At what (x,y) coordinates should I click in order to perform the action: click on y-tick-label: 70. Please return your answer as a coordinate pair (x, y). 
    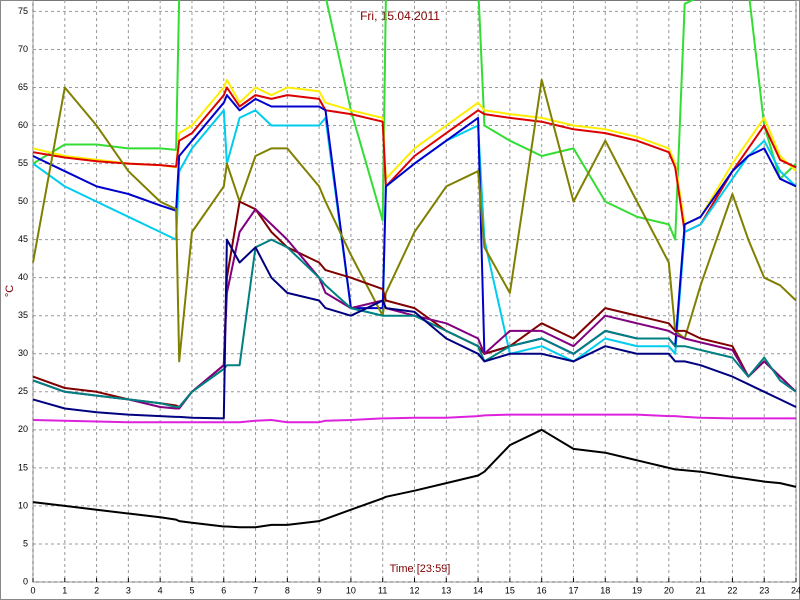
    Looking at the image, I should click on (23, 49).